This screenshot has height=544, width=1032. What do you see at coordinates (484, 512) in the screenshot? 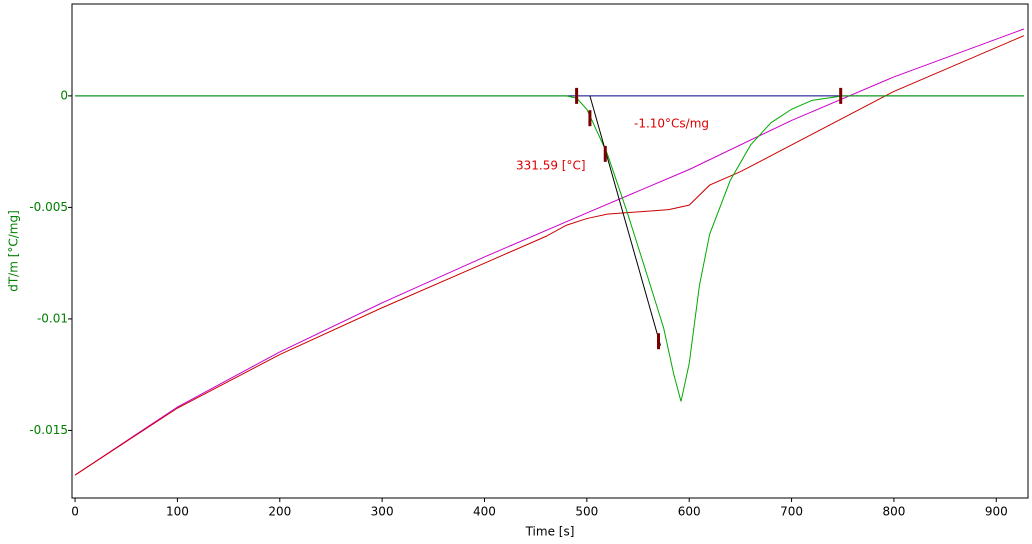
I see `x-tick-label: 400` at bounding box center [484, 512].